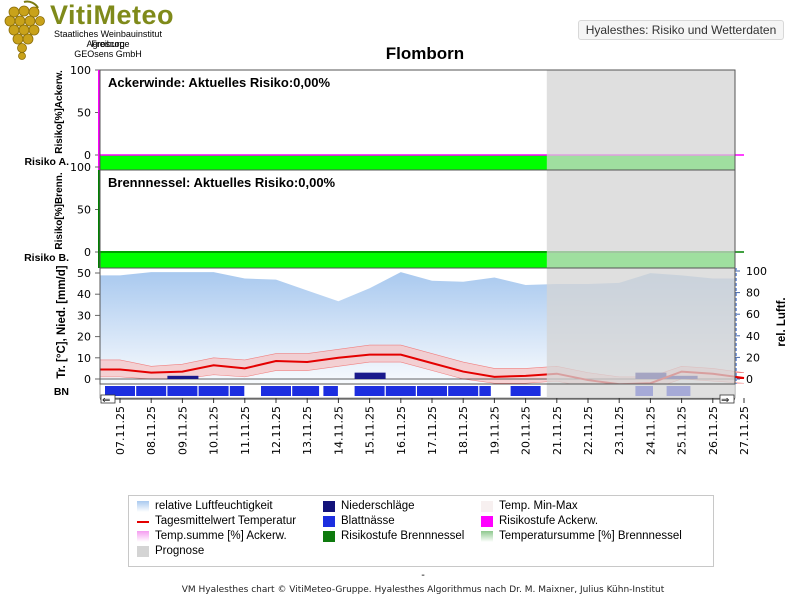 This screenshot has width=800, height=600. What do you see at coordinates (84, 294) in the screenshot?
I see `weather-left-tick-label: 40` at bounding box center [84, 294].